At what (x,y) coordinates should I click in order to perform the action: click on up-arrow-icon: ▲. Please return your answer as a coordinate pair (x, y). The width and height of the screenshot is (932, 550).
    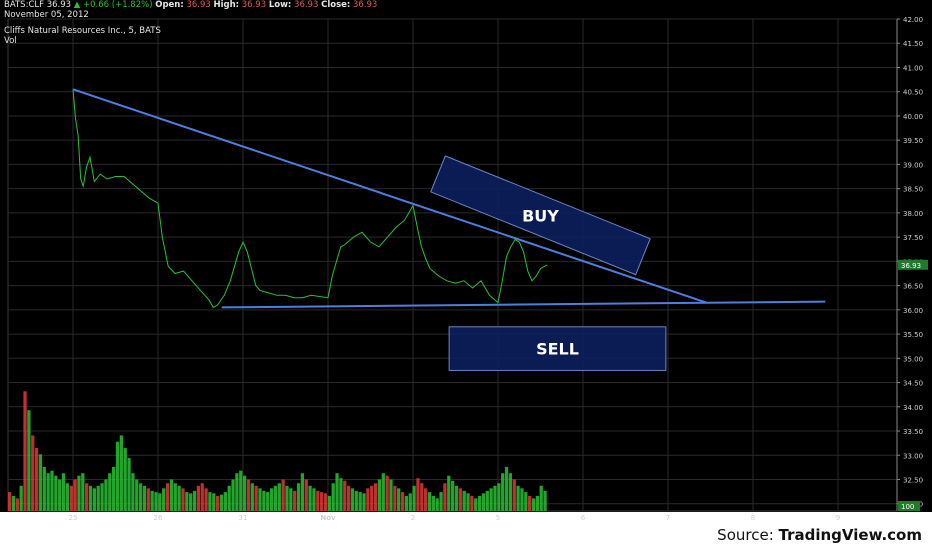
    Looking at the image, I should click on (77, 5).